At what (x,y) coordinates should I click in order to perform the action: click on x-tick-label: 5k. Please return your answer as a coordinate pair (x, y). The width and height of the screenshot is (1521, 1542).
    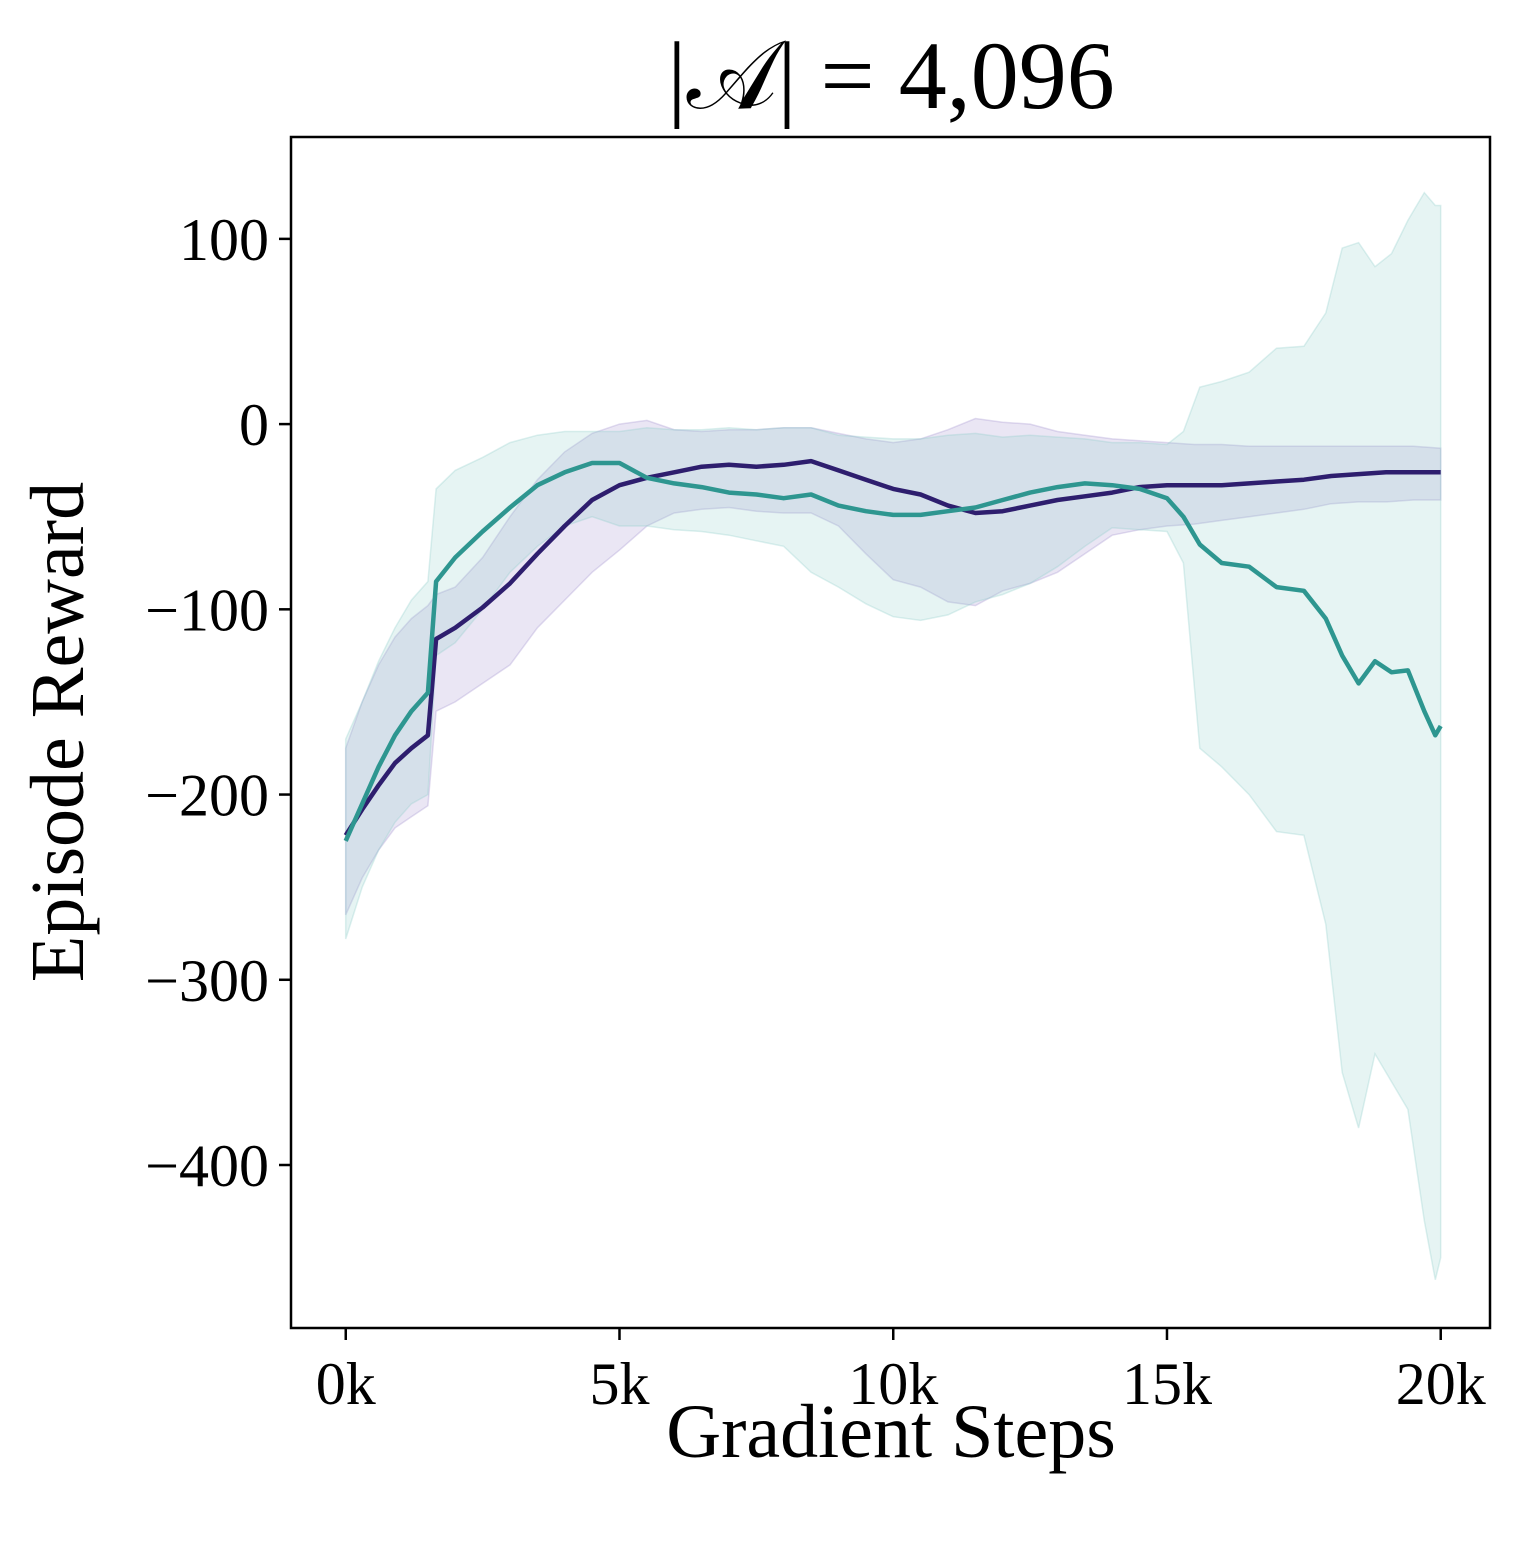
    Looking at the image, I should click on (619, 1384).